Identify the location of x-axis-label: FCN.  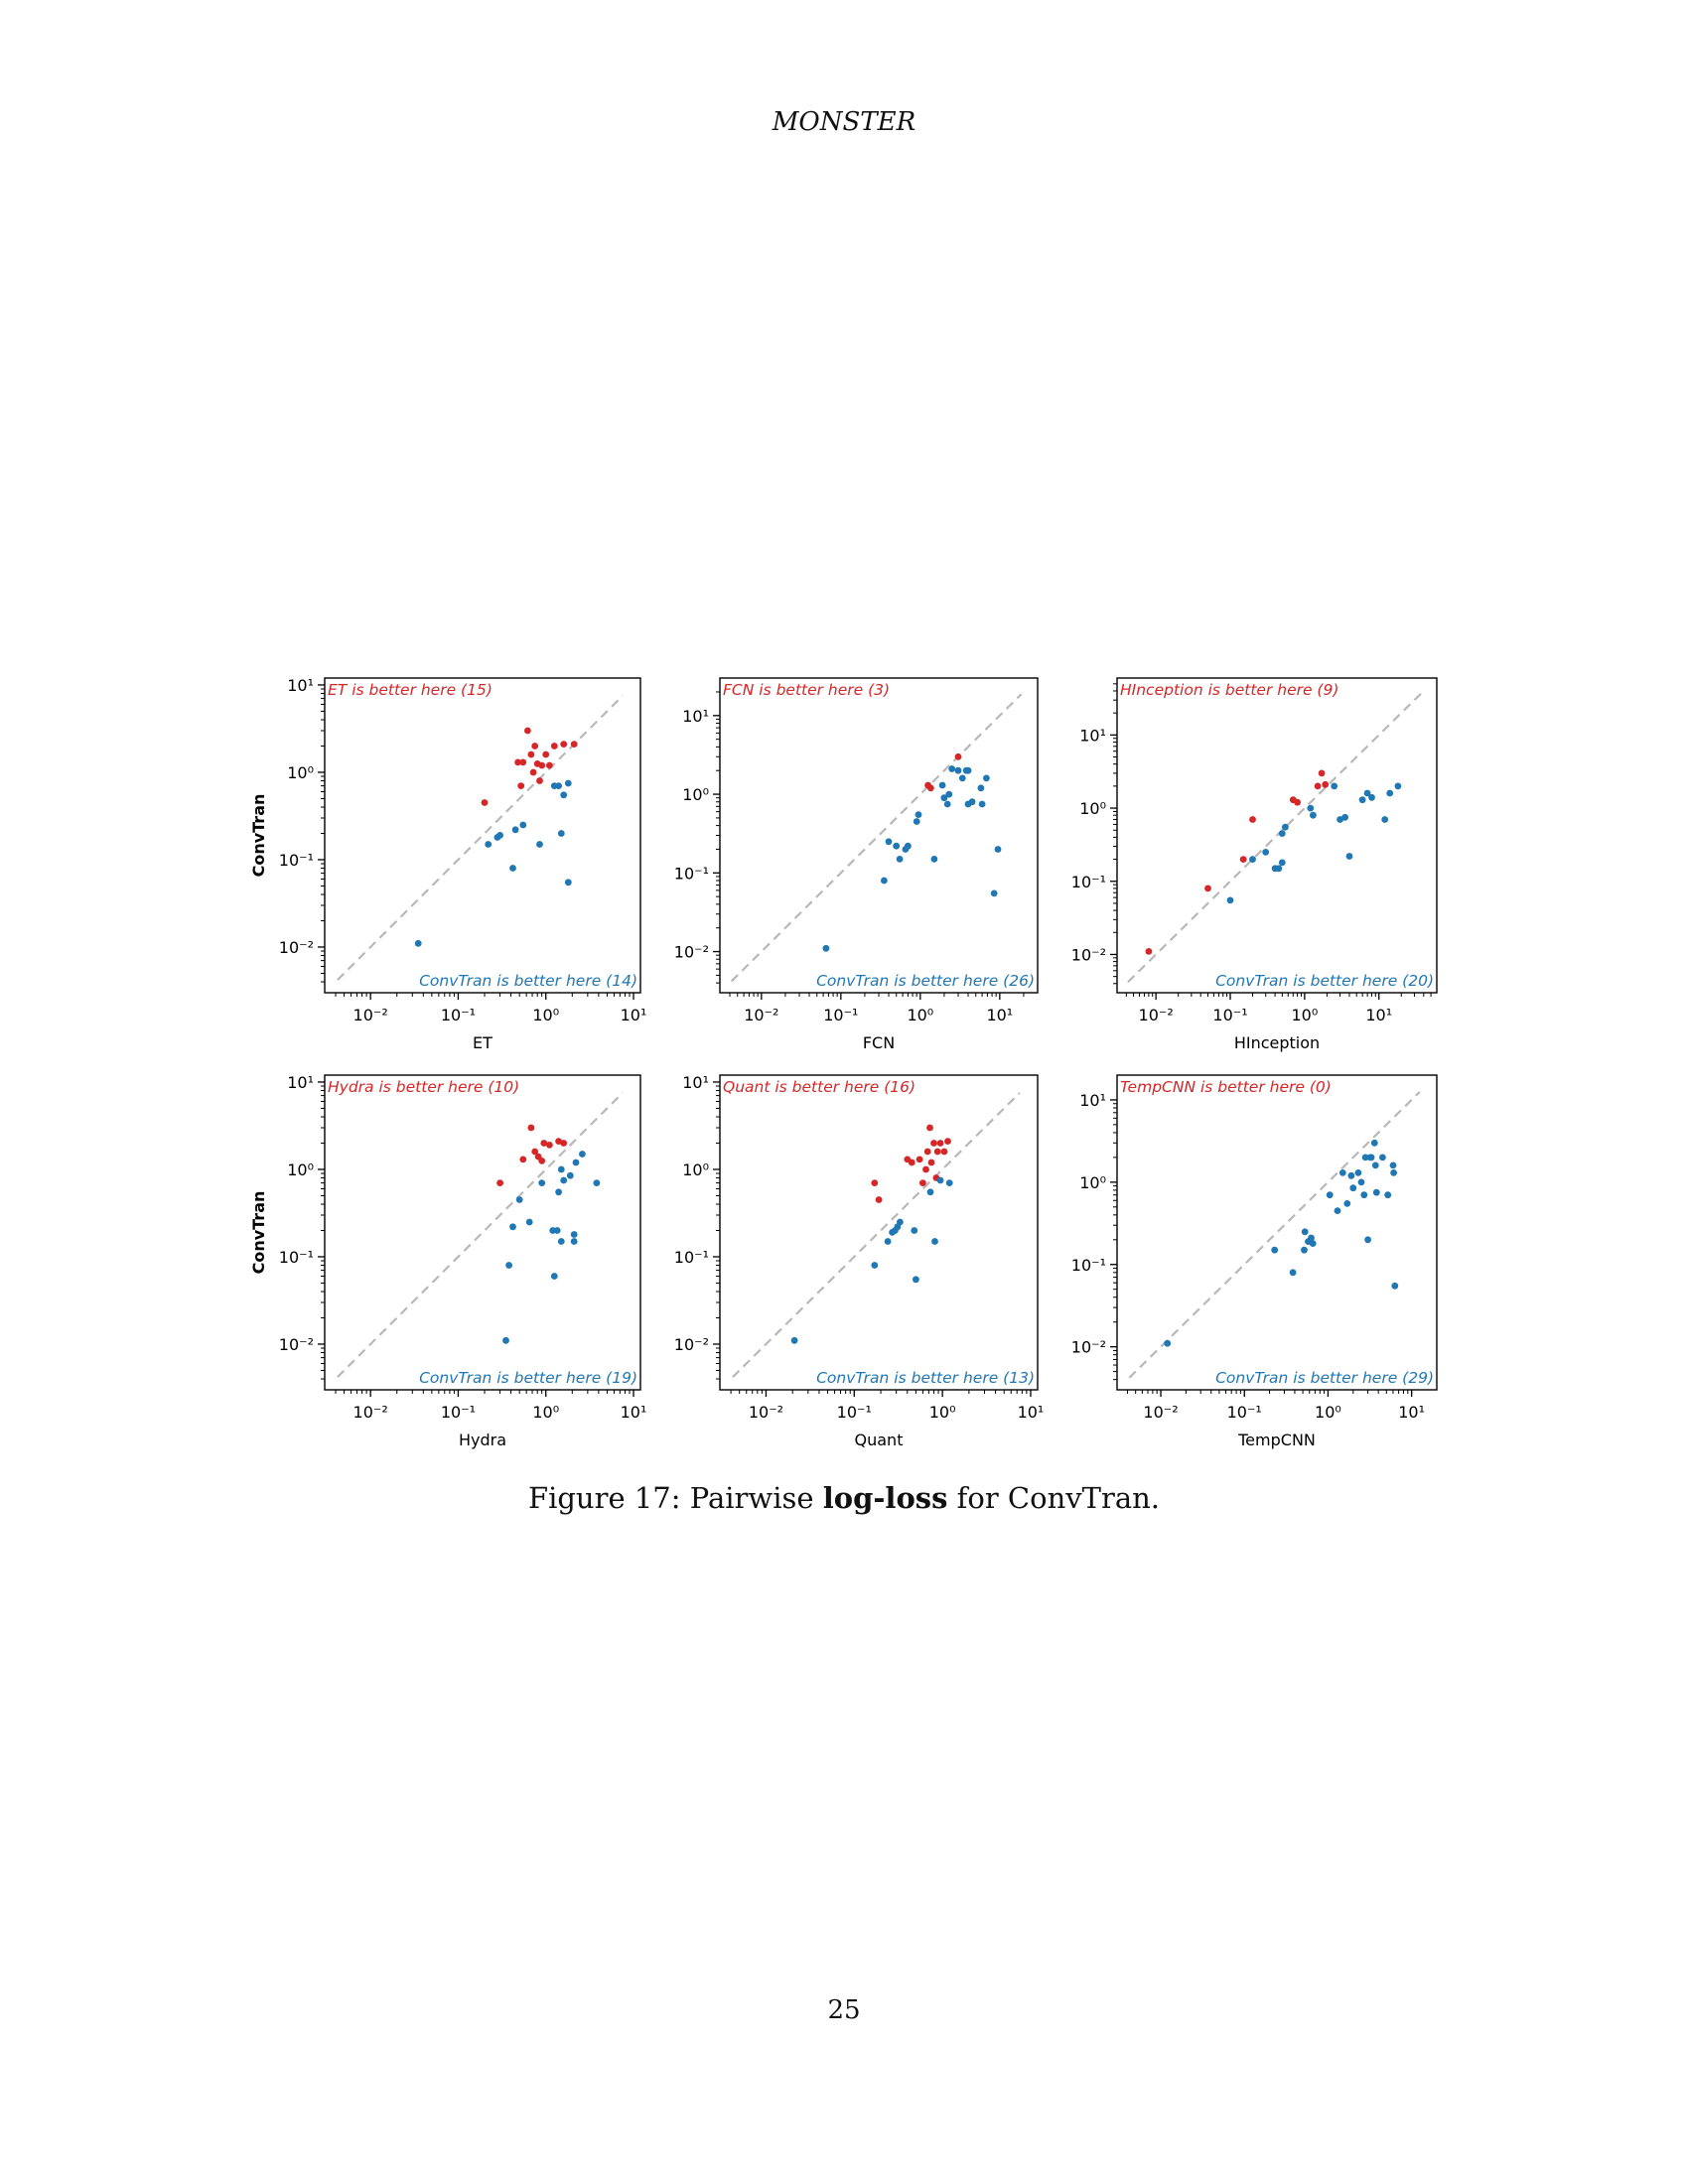
(879, 1042).